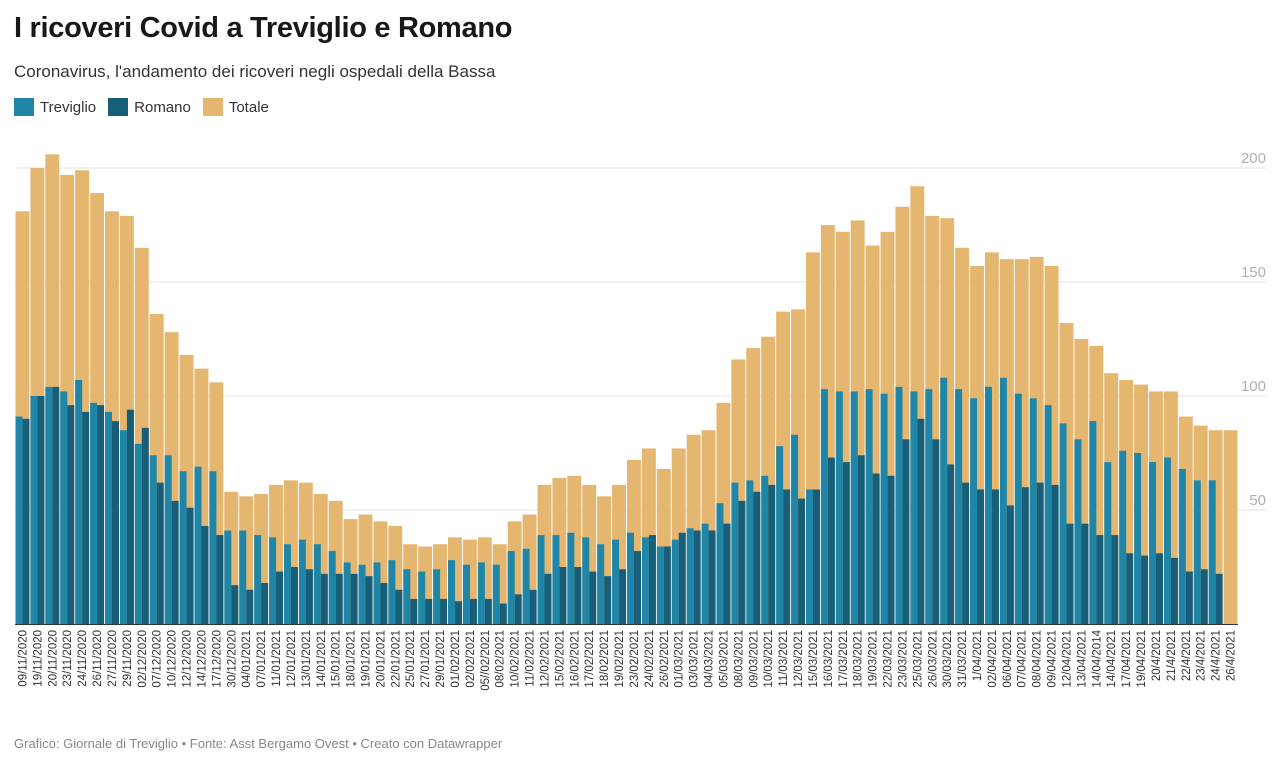 The width and height of the screenshot is (1280, 780). Describe the element at coordinates (98, 658) in the screenshot. I see `x-tick-label-5: 26/11/2020` at that location.